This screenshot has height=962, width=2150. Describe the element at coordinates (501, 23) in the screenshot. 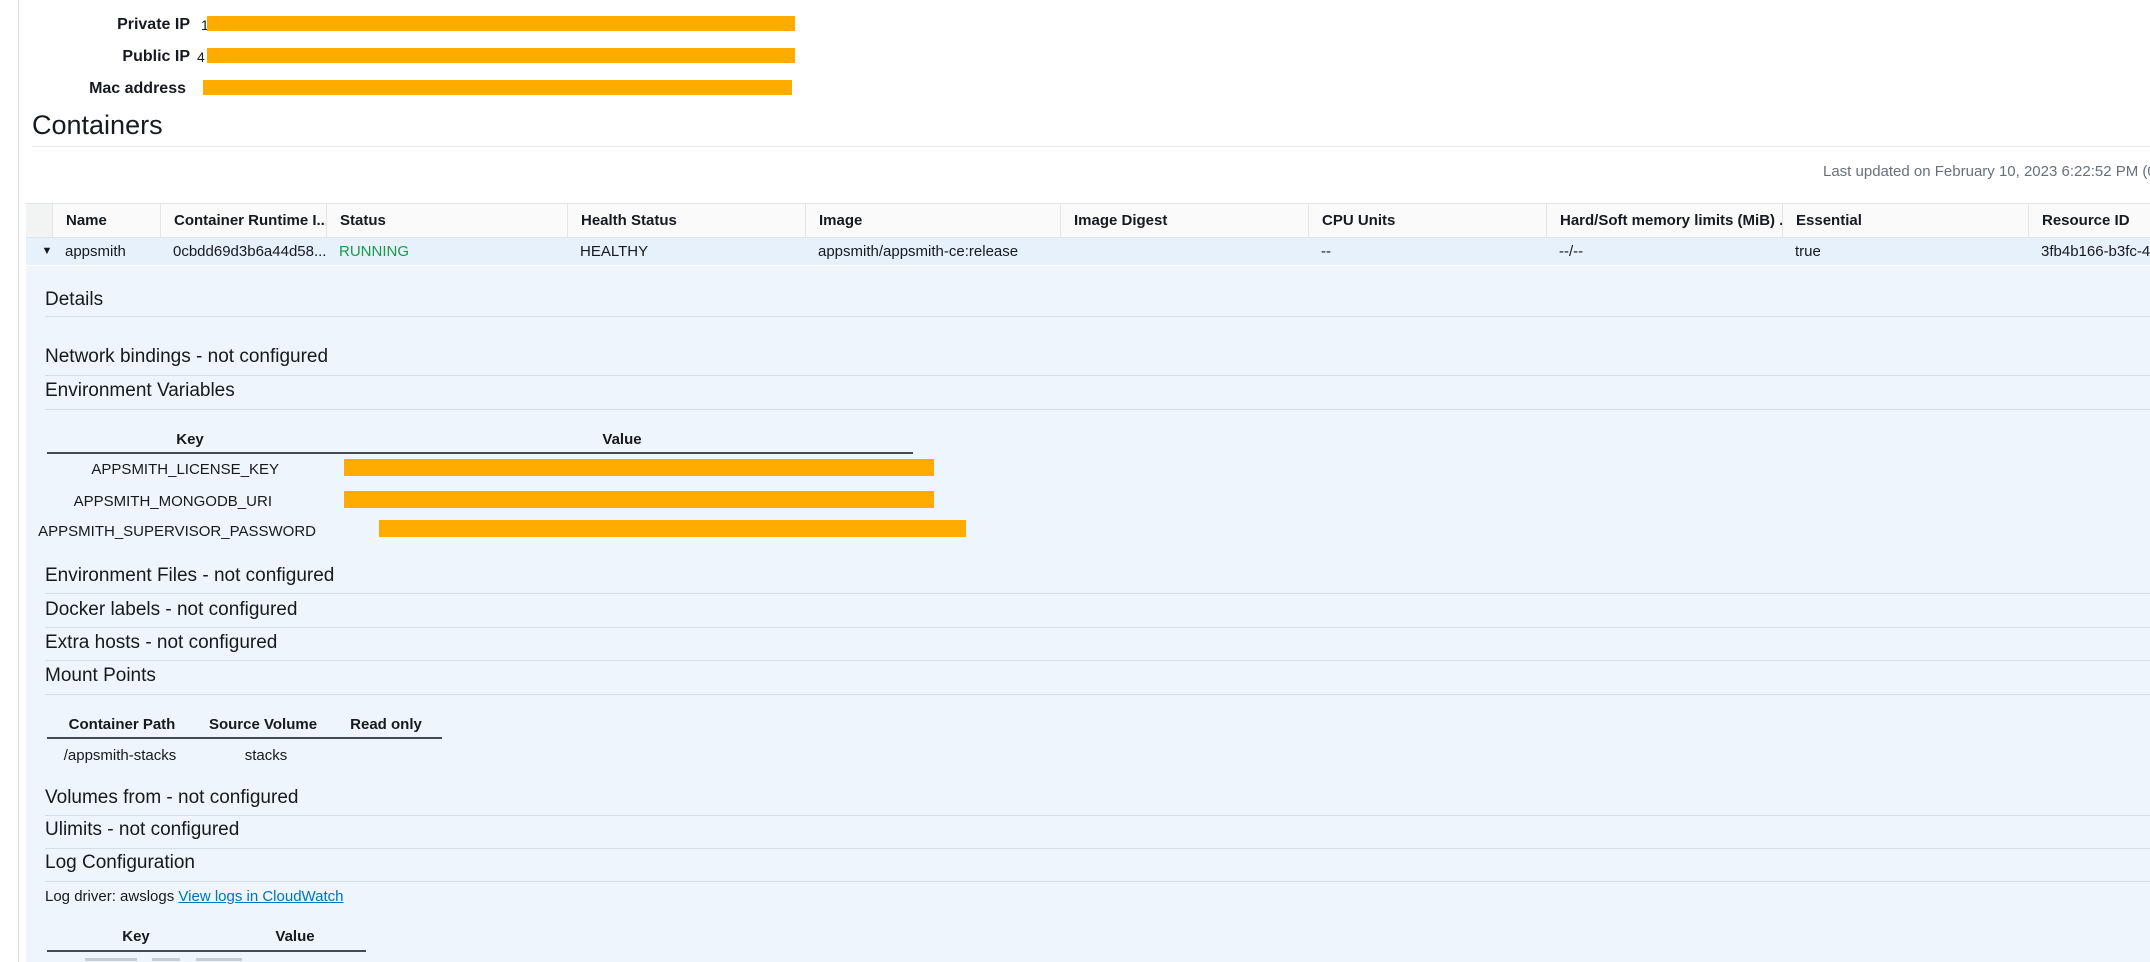

I see `private-ip-redaction-bar` at that location.